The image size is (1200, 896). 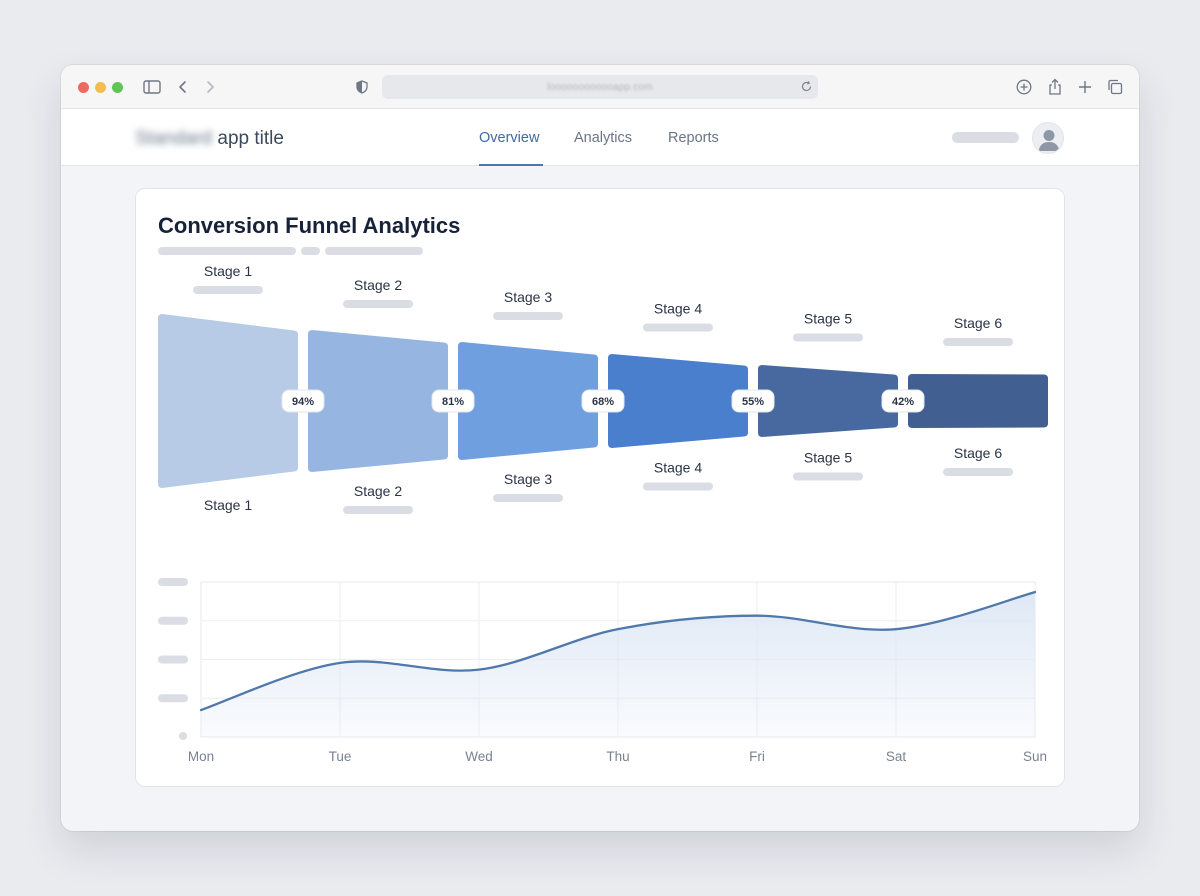 What do you see at coordinates (378, 285) in the screenshot?
I see `stage-label-top: Stage 2` at bounding box center [378, 285].